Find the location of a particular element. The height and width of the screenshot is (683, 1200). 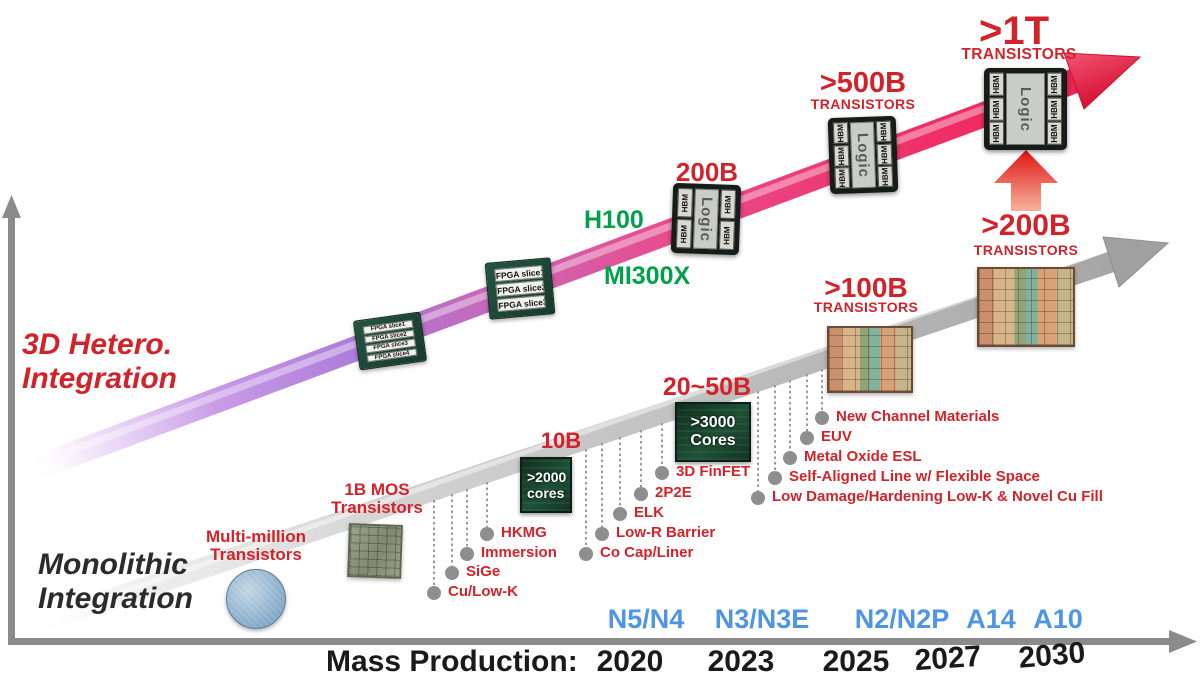

tech-label-elk: ELK is located at coordinates (649, 512).